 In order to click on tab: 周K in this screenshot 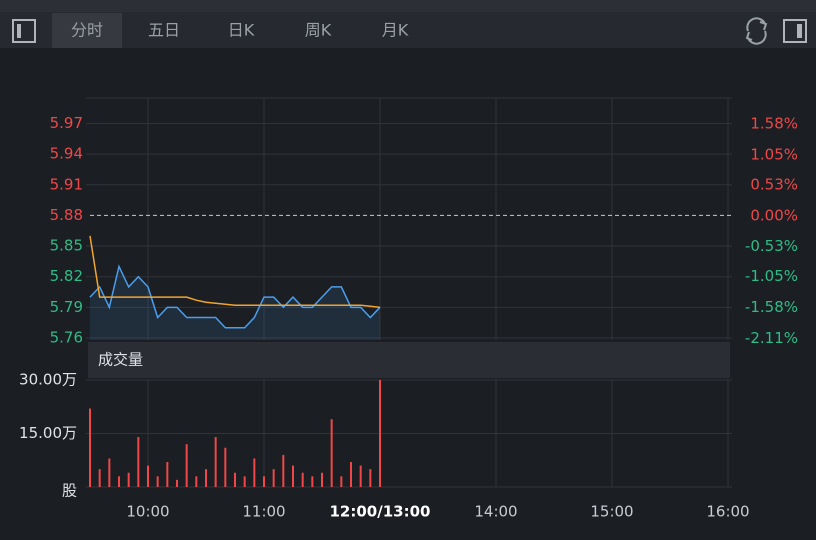, I will do `click(318, 30)`.